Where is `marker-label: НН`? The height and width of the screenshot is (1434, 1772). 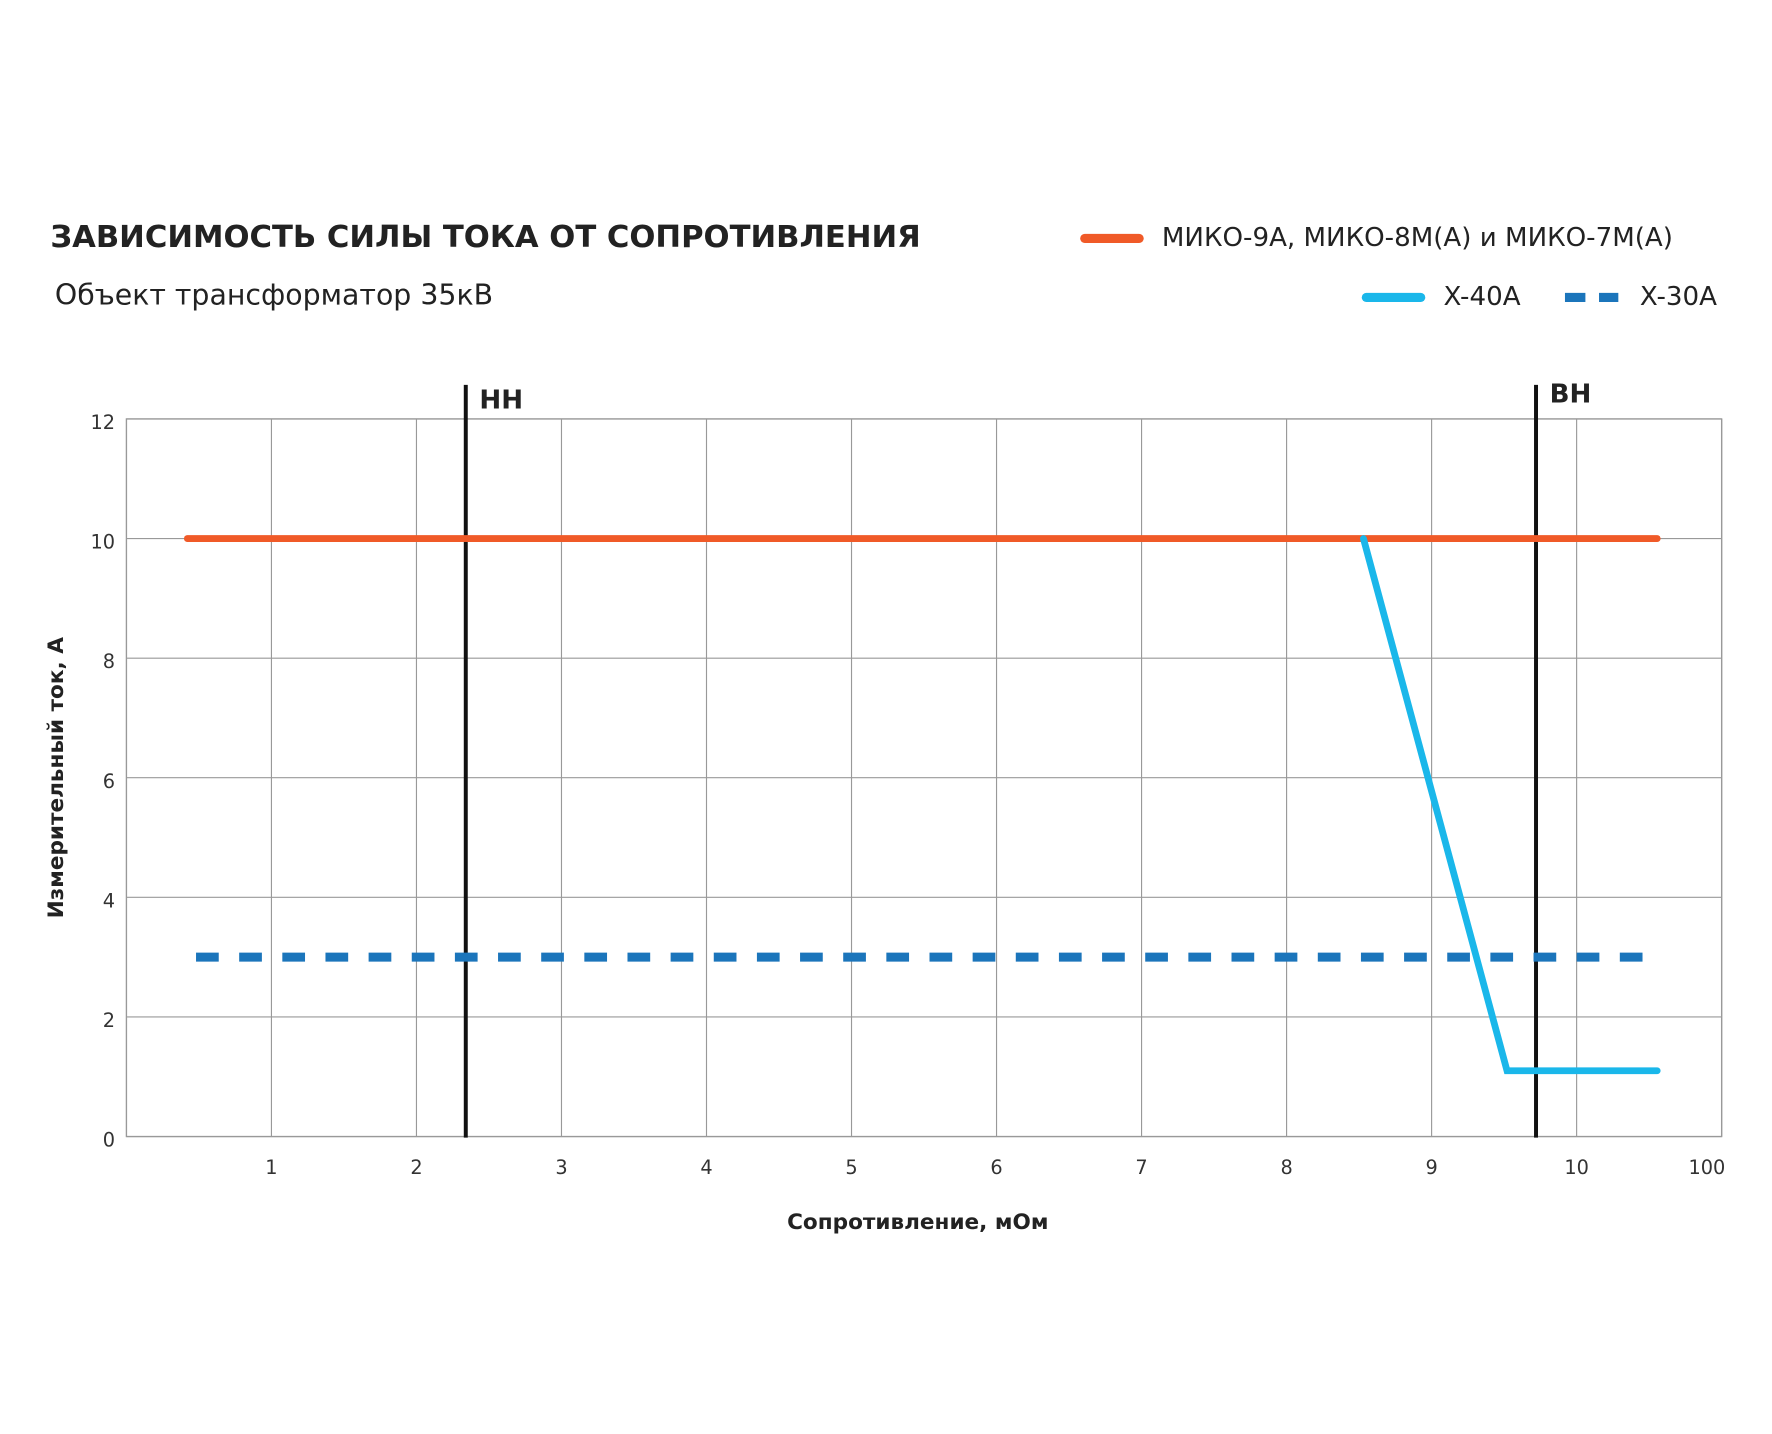 marker-label: НН is located at coordinates (501, 400).